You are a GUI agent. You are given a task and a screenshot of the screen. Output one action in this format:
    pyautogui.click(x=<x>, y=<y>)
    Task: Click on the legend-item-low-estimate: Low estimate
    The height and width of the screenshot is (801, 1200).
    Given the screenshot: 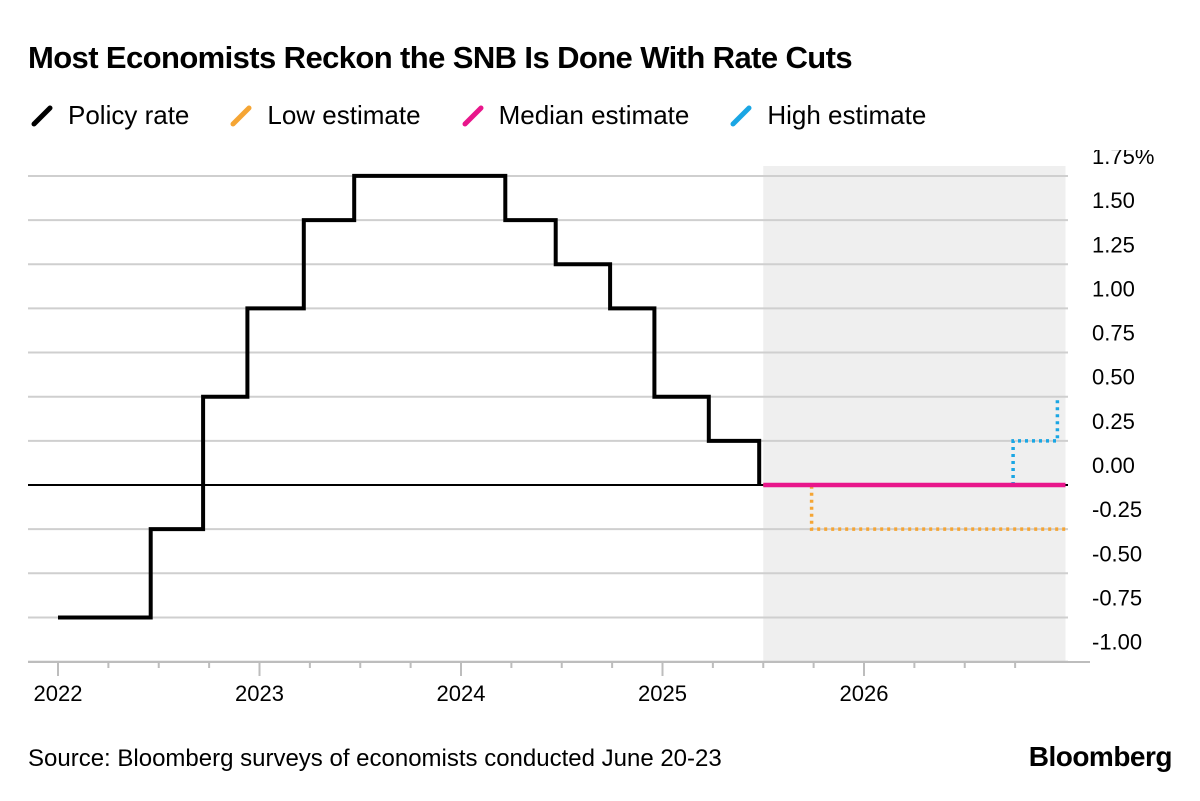 What is the action you would take?
    pyautogui.click(x=324, y=115)
    